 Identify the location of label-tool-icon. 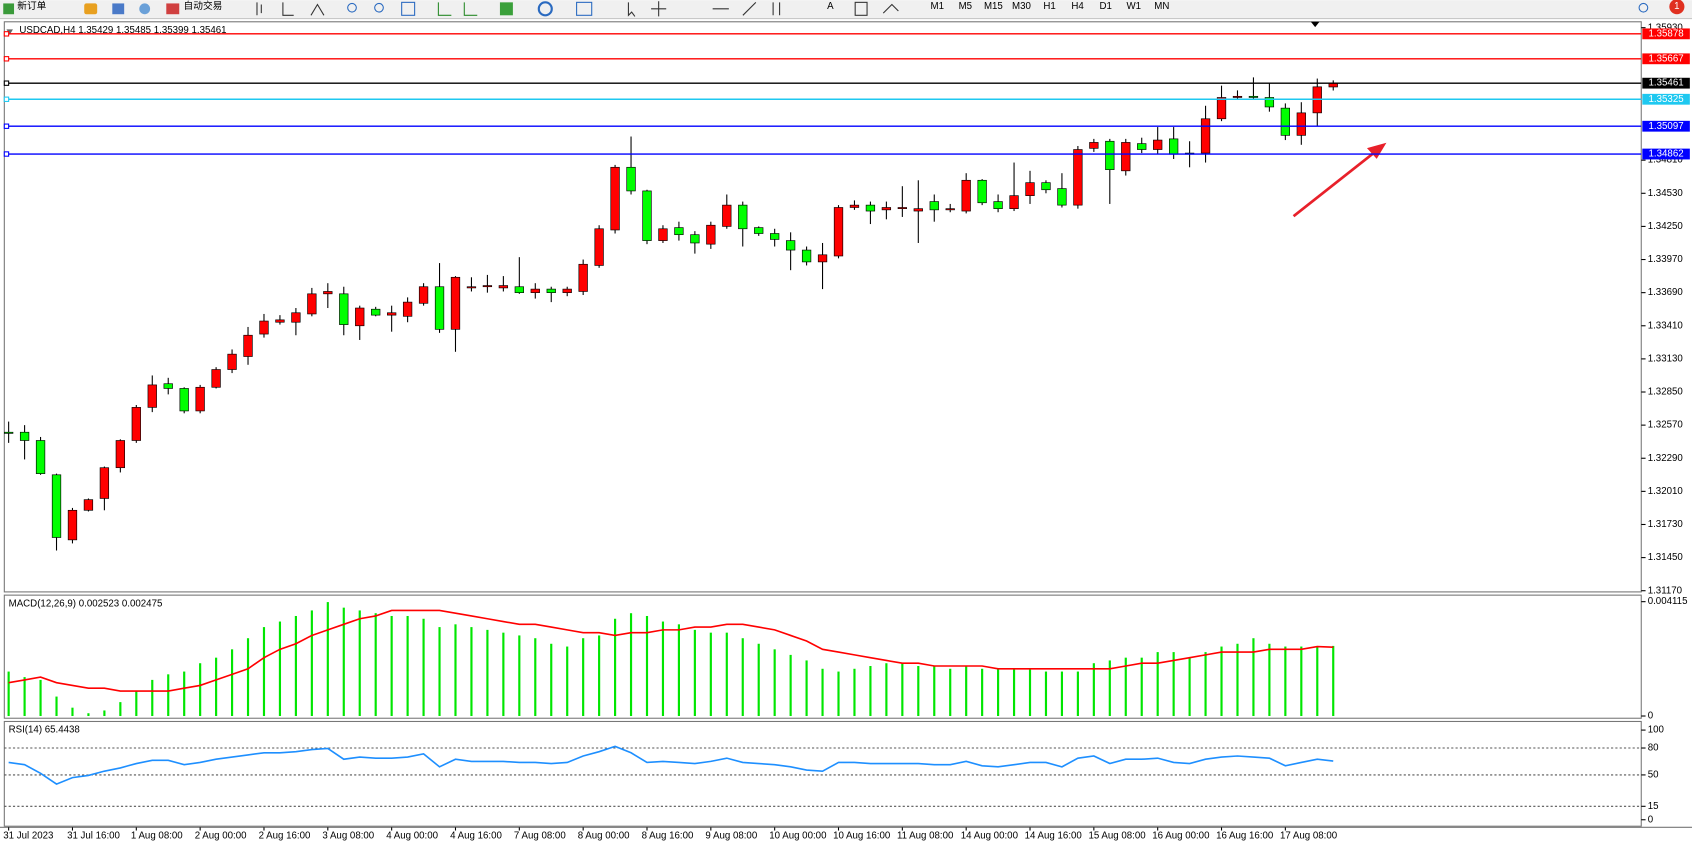
(861, 8).